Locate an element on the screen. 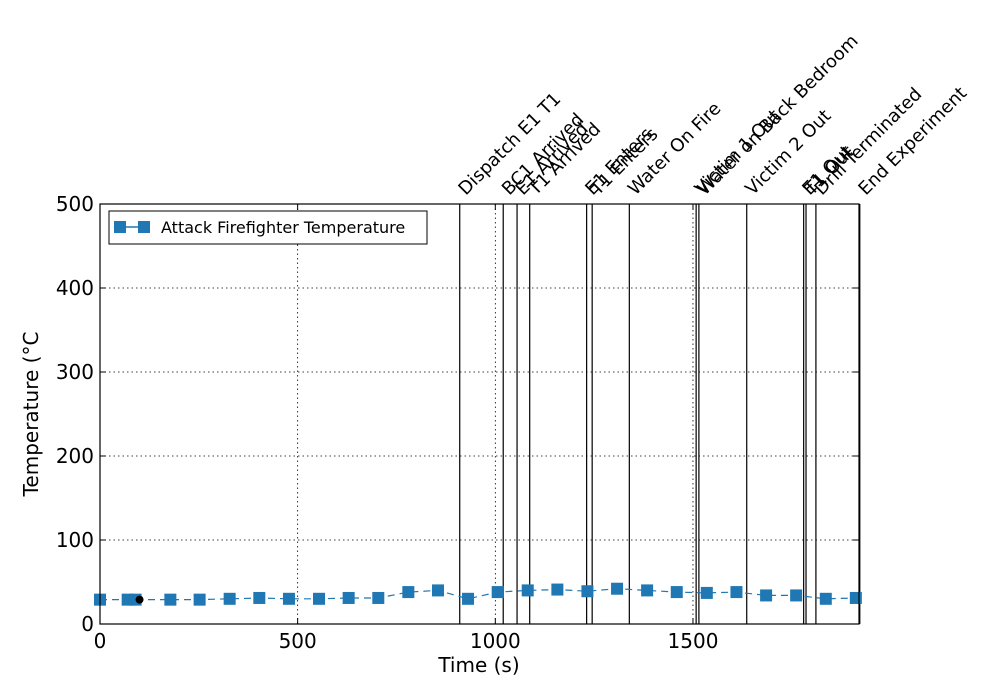 Image resolution: width=1000 pixels, height=700 pixels. legend-box is located at coordinates (268, 227).